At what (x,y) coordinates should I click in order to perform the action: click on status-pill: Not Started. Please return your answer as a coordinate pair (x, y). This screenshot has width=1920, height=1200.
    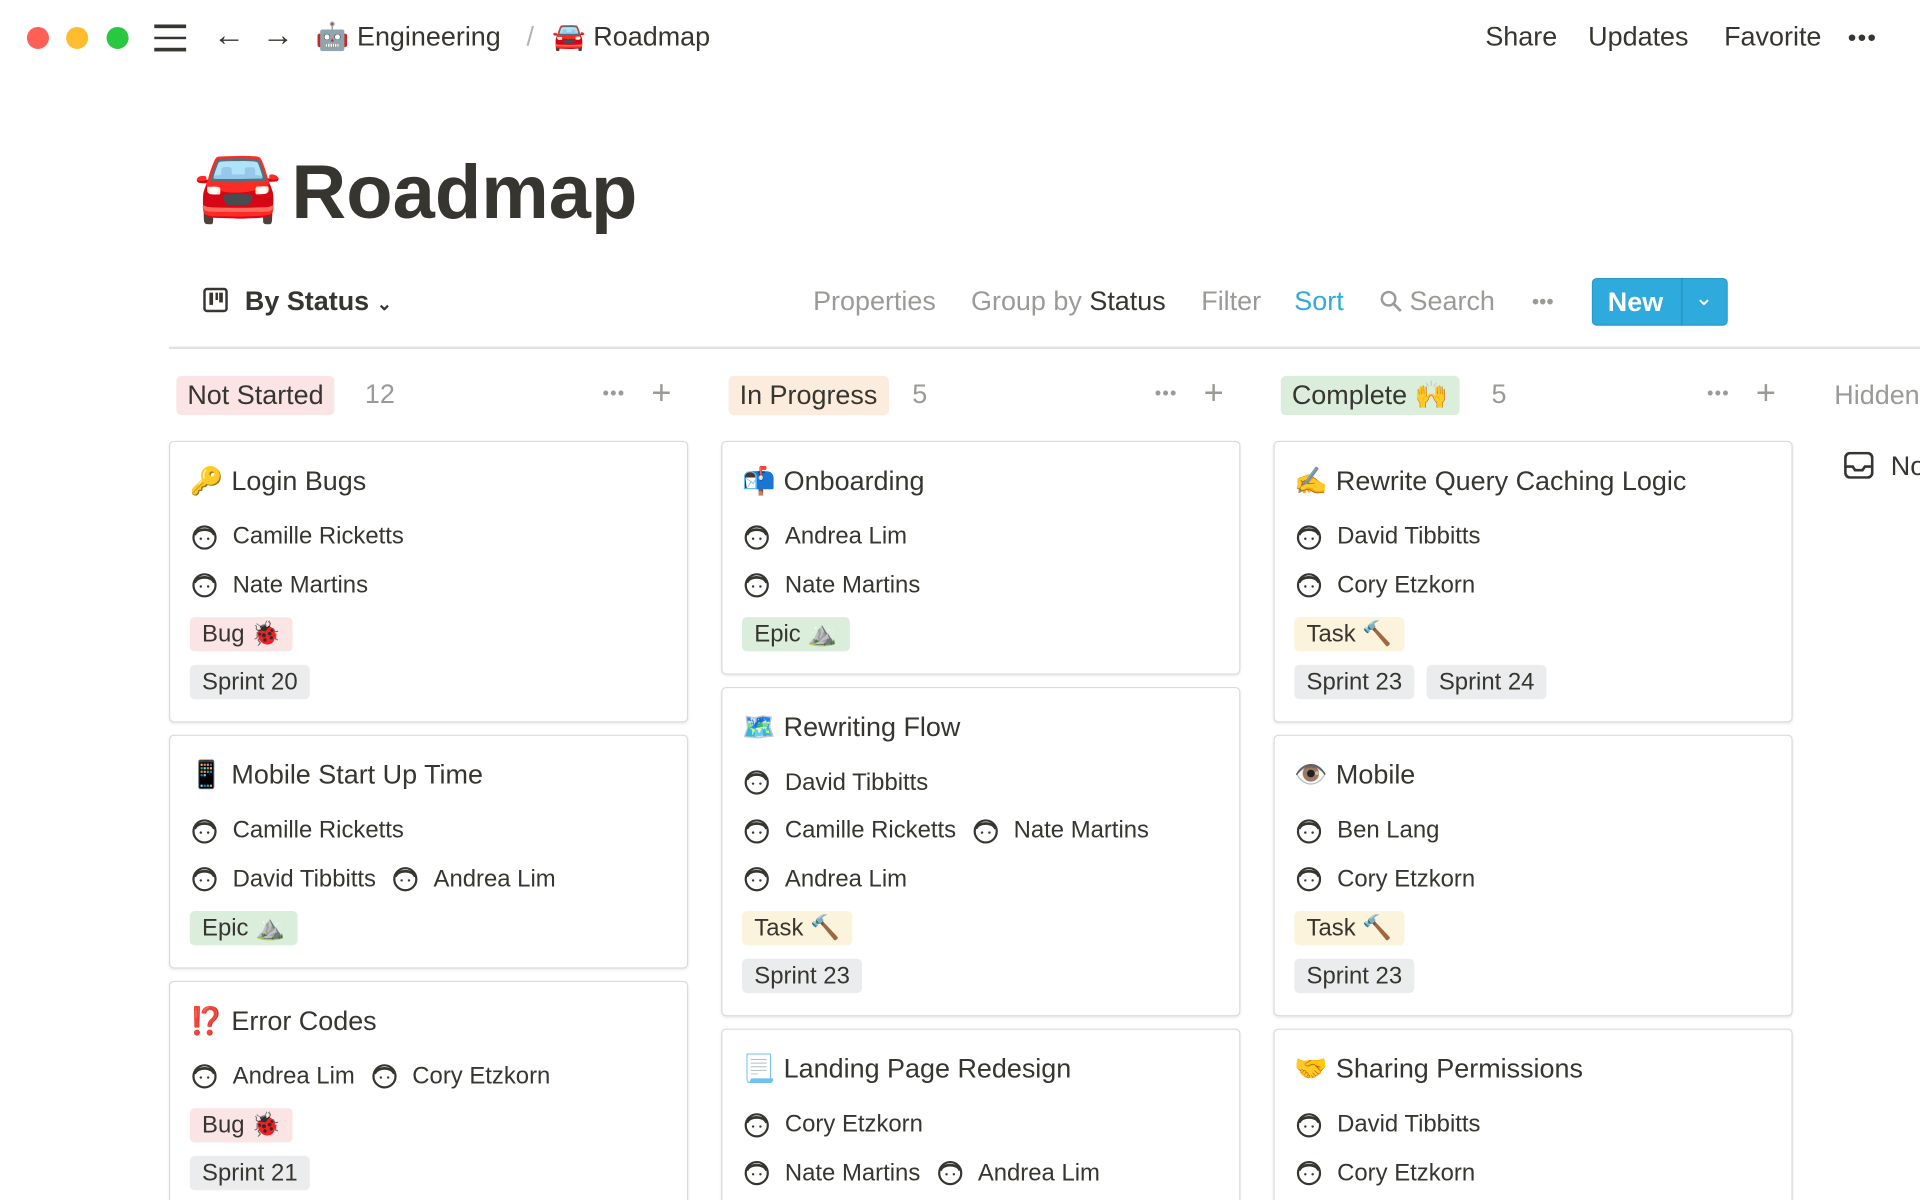
    Looking at the image, I should click on (255, 395).